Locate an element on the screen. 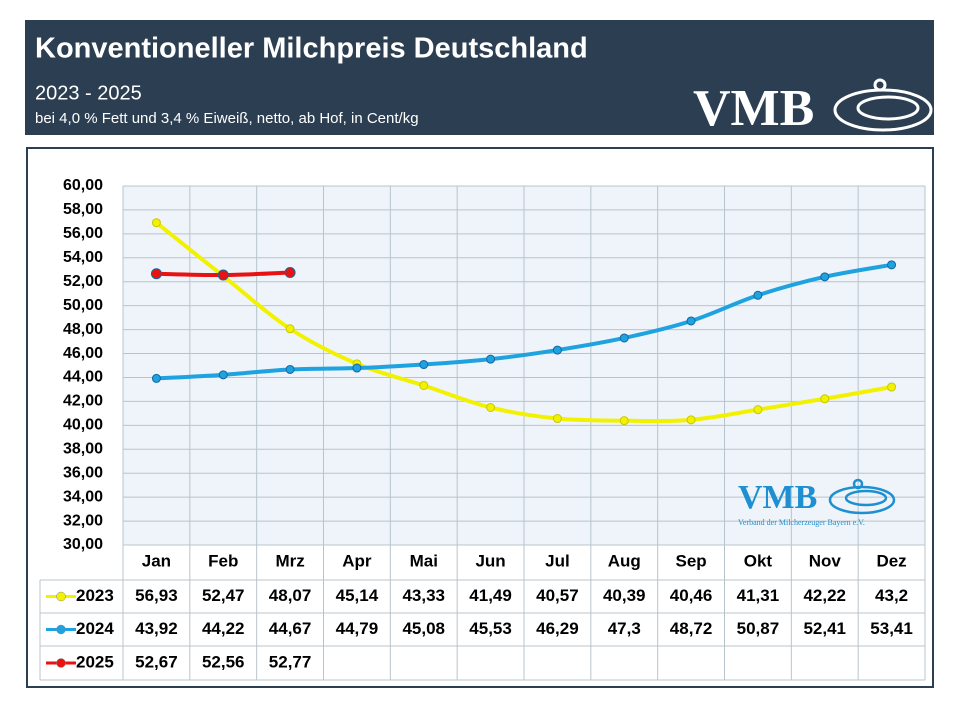 The height and width of the screenshot is (720, 960). value-label: 40,46 is located at coordinates (691, 595).